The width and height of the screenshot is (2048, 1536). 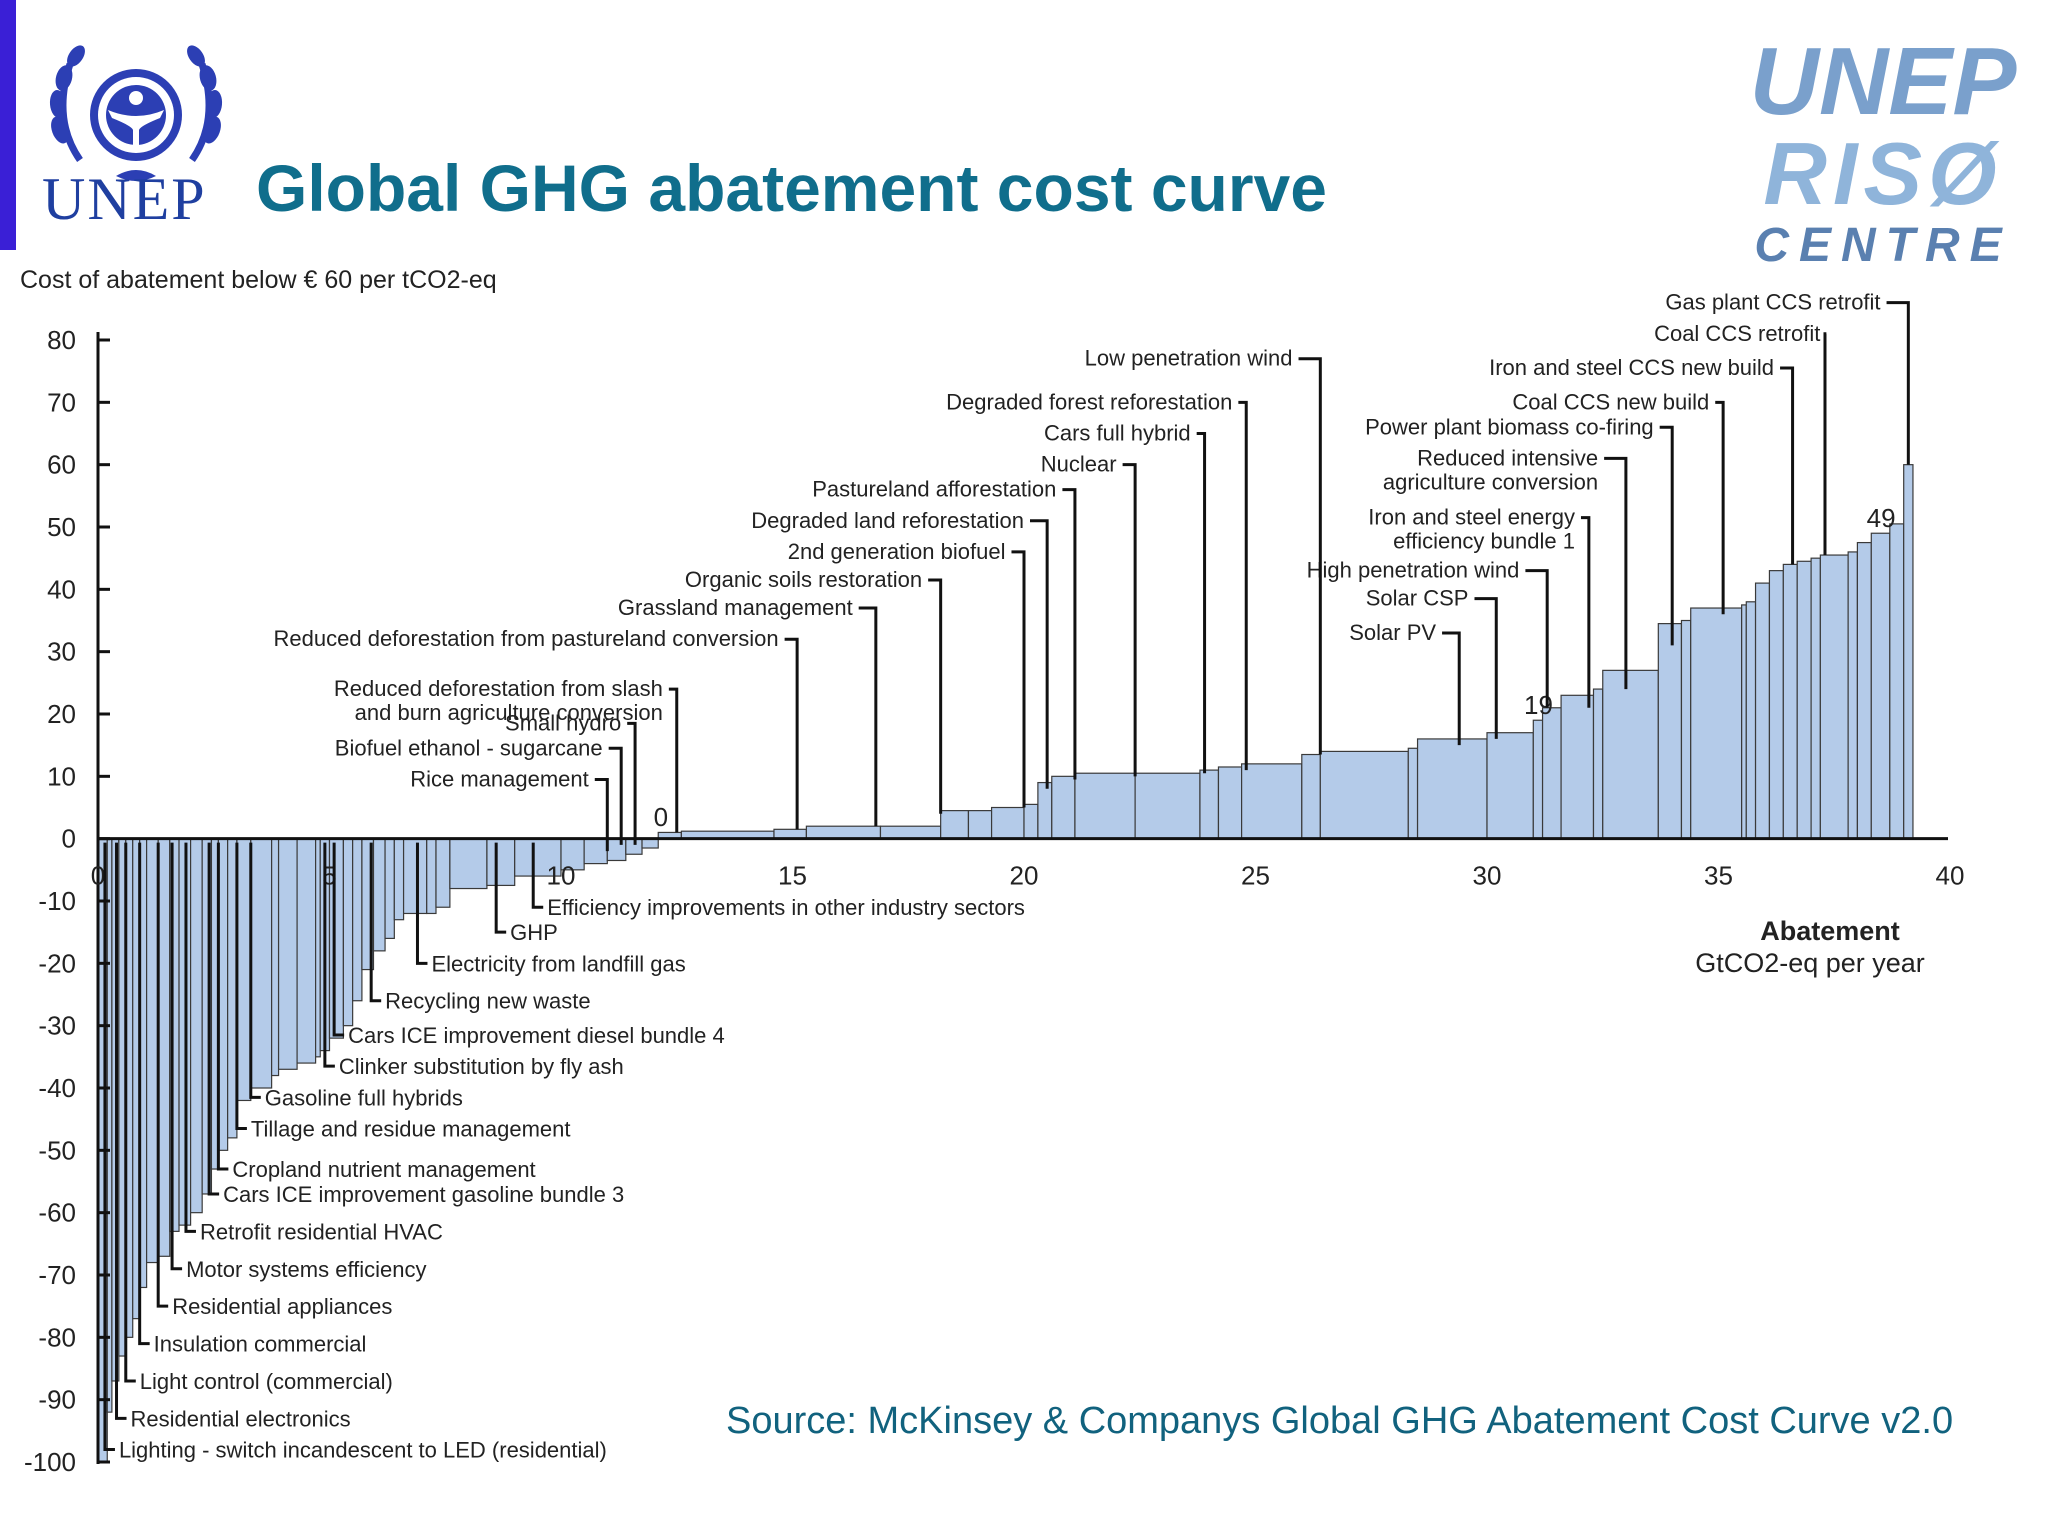 I want to click on annotation-label-above-12: Cars full hybrid, so click(x=1117, y=433).